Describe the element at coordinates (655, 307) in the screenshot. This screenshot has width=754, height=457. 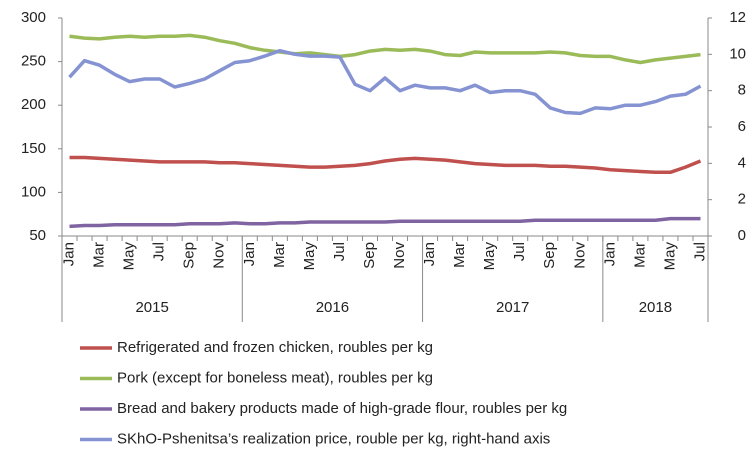
I see `year-label: 2018` at that location.